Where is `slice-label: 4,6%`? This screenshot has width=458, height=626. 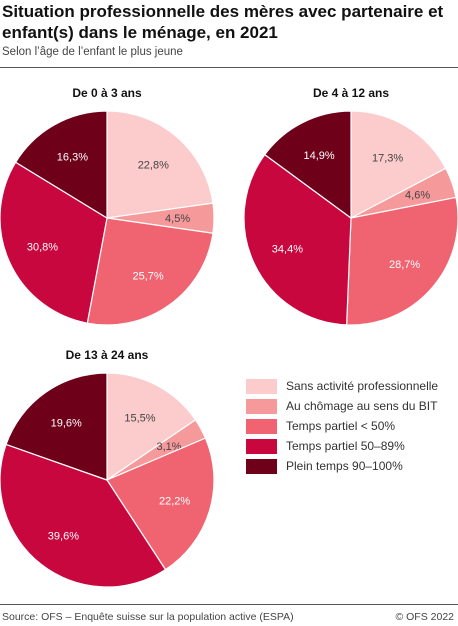 slice-label: 4,6% is located at coordinates (417, 196).